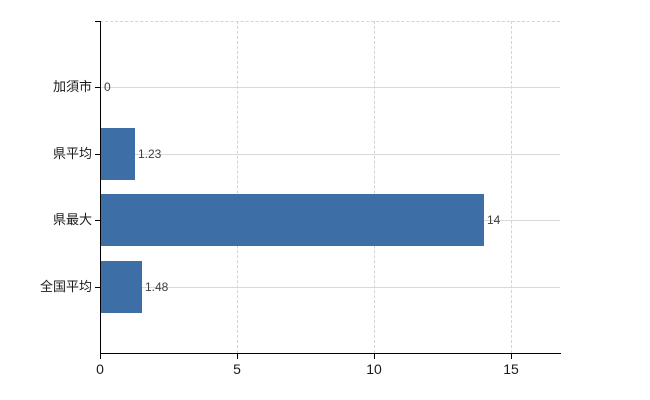 The width and height of the screenshot is (650, 400). Describe the element at coordinates (237, 369) in the screenshot. I see `x-tick-label: 5` at that location.